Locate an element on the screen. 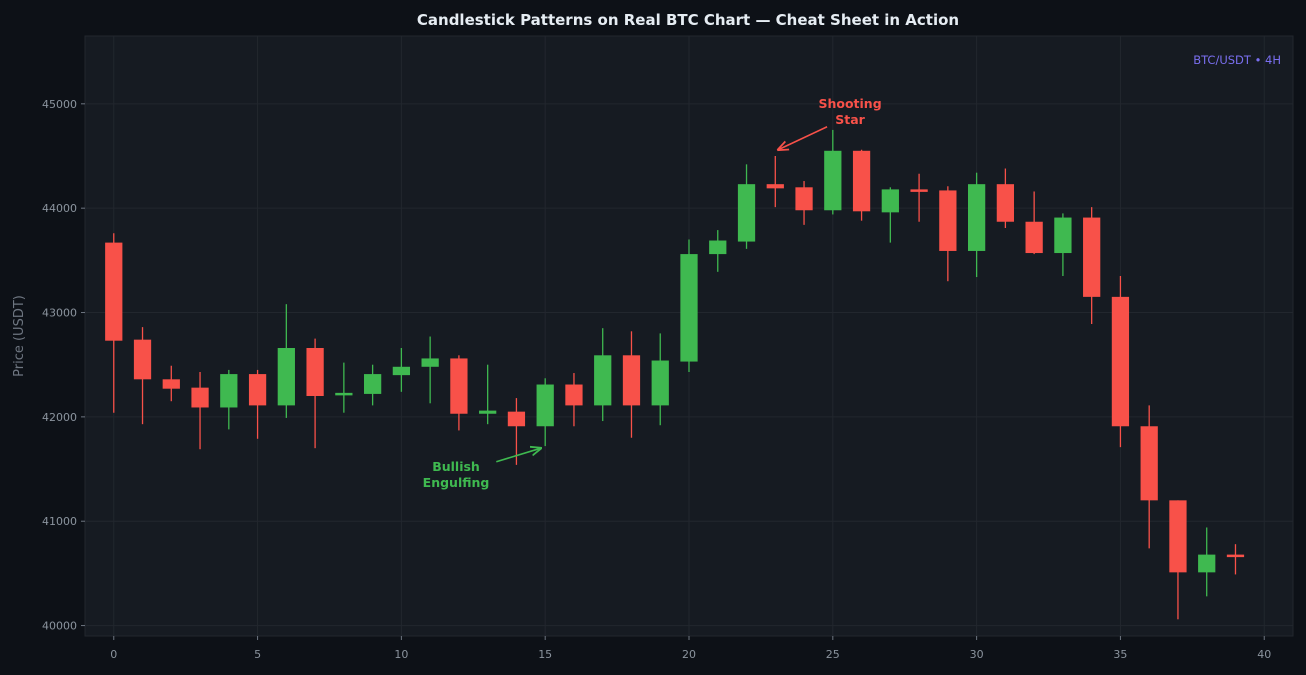 The image size is (1306, 675). y-tick-label: 44000 is located at coordinates (59, 208).